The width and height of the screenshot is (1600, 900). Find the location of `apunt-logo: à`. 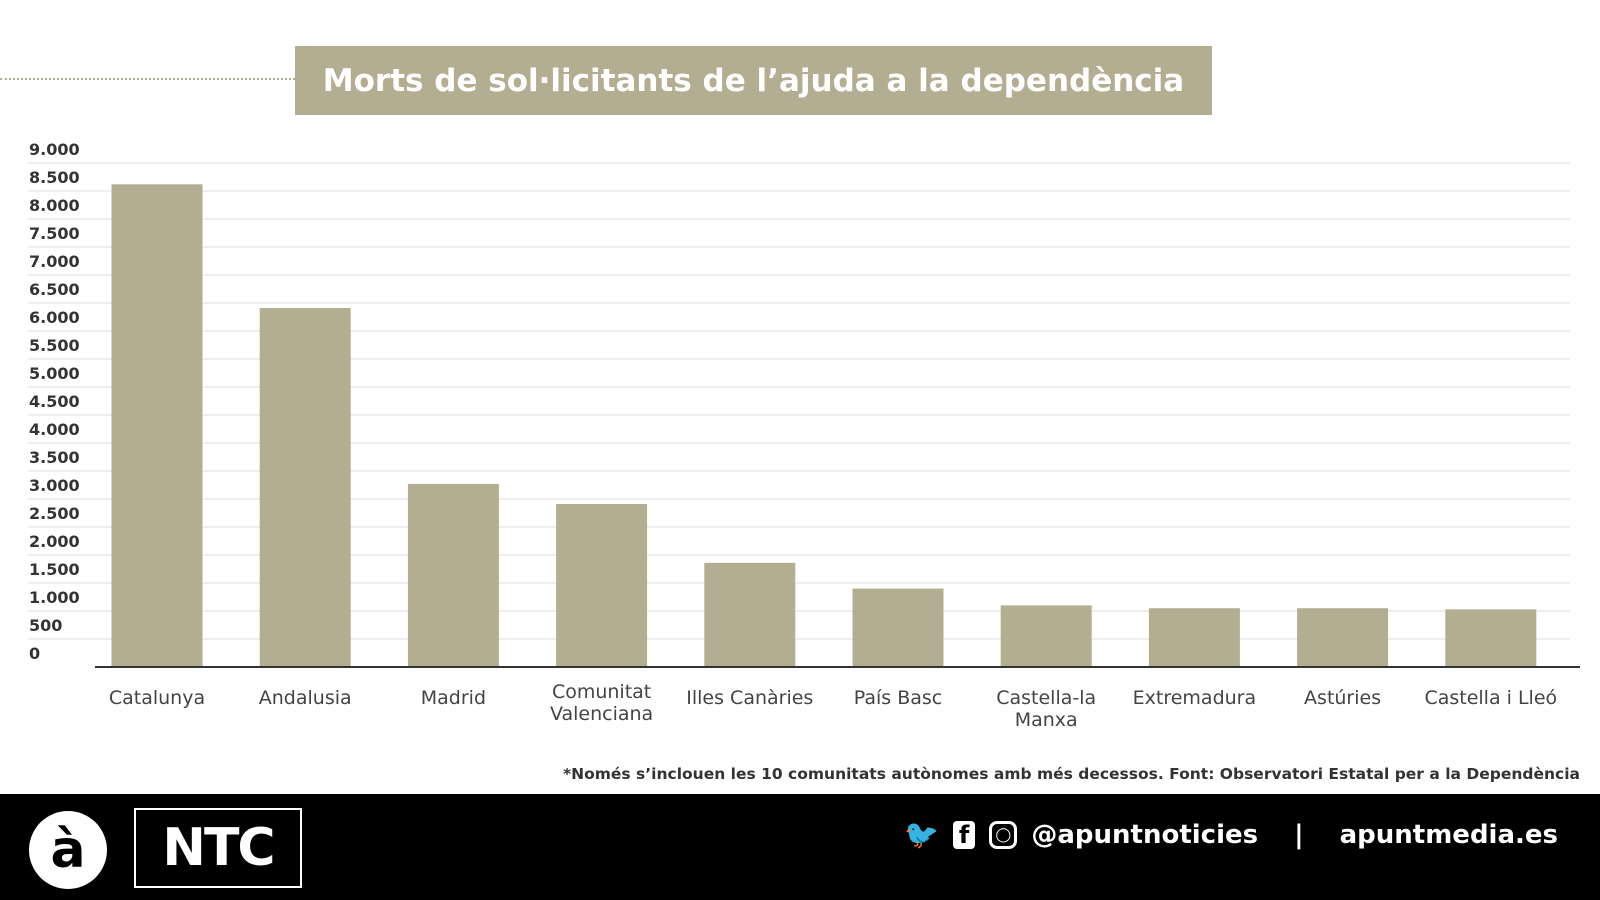

apunt-logo: à is located at coordinates (68, 850).